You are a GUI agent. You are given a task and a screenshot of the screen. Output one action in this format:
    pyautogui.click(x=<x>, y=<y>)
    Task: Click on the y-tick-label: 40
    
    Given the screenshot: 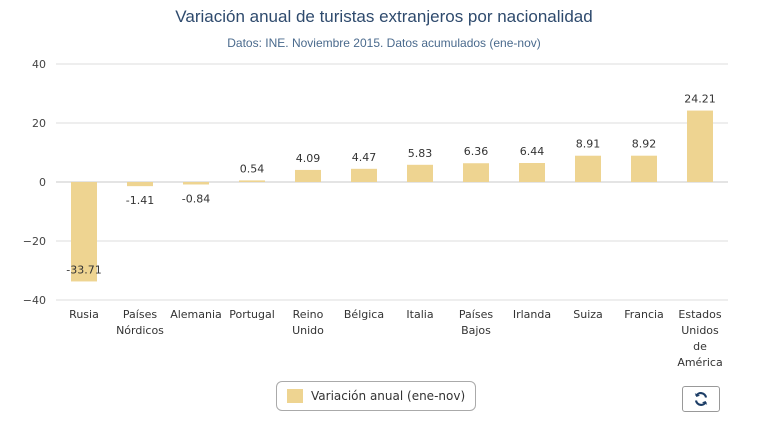 What is the action you would take?
    pyautogui.click(x=39, y=64)
    